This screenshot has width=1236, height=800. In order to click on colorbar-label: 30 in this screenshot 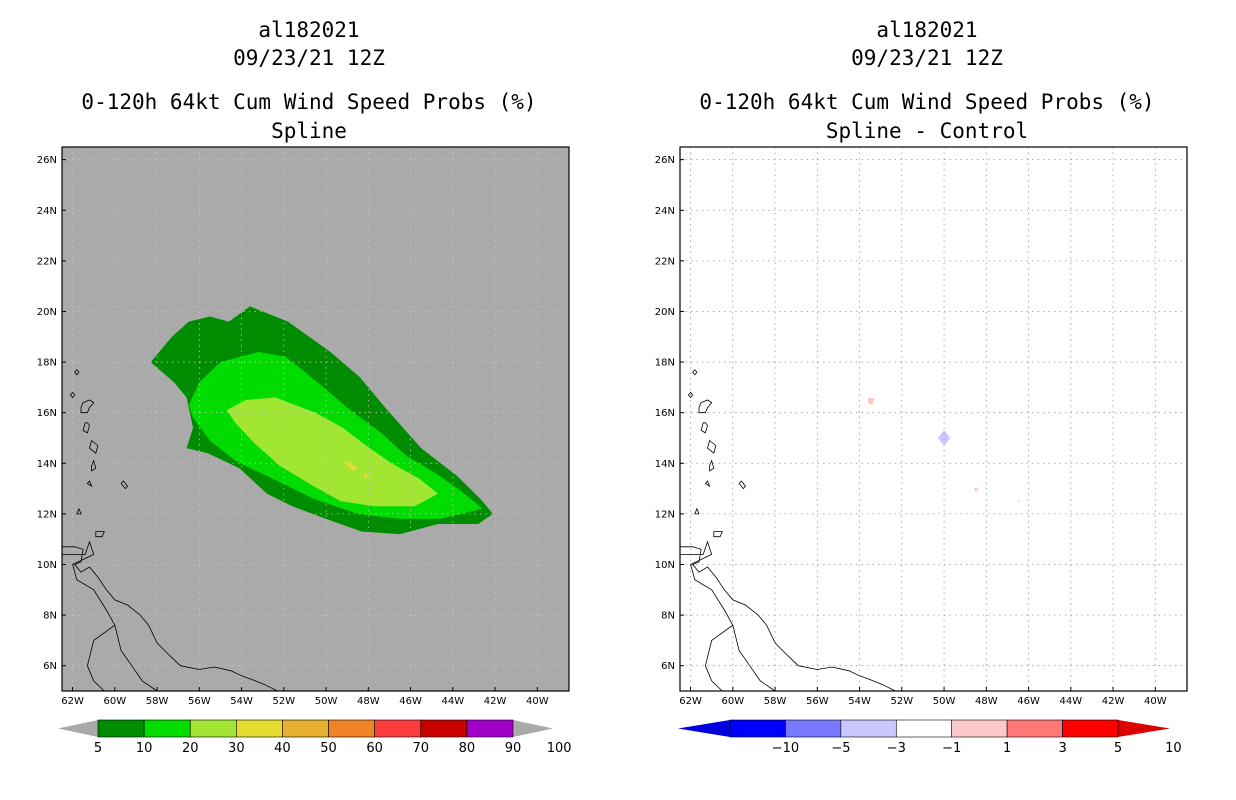, I will do `click(236, 748)`.